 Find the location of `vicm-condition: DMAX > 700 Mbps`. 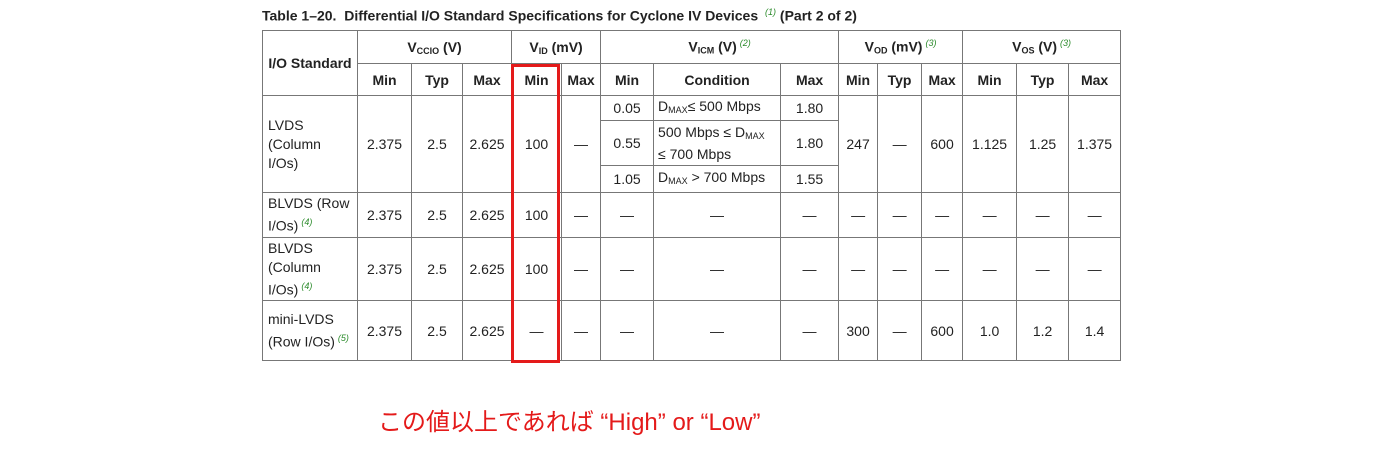

vicm-condition: DMAX > 700 Mbps is located at coordinates (717, 179).